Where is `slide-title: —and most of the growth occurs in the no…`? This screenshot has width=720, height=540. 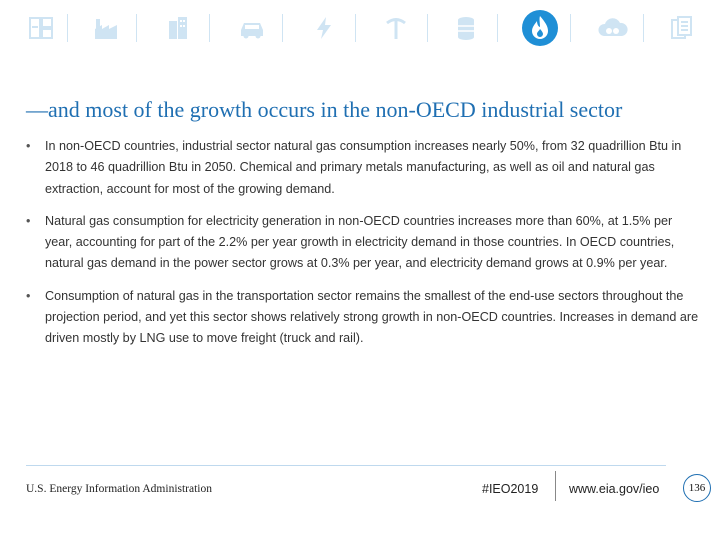 slide-title: —and most of the growth occurs in the no… is located at coordinates (324, 109).